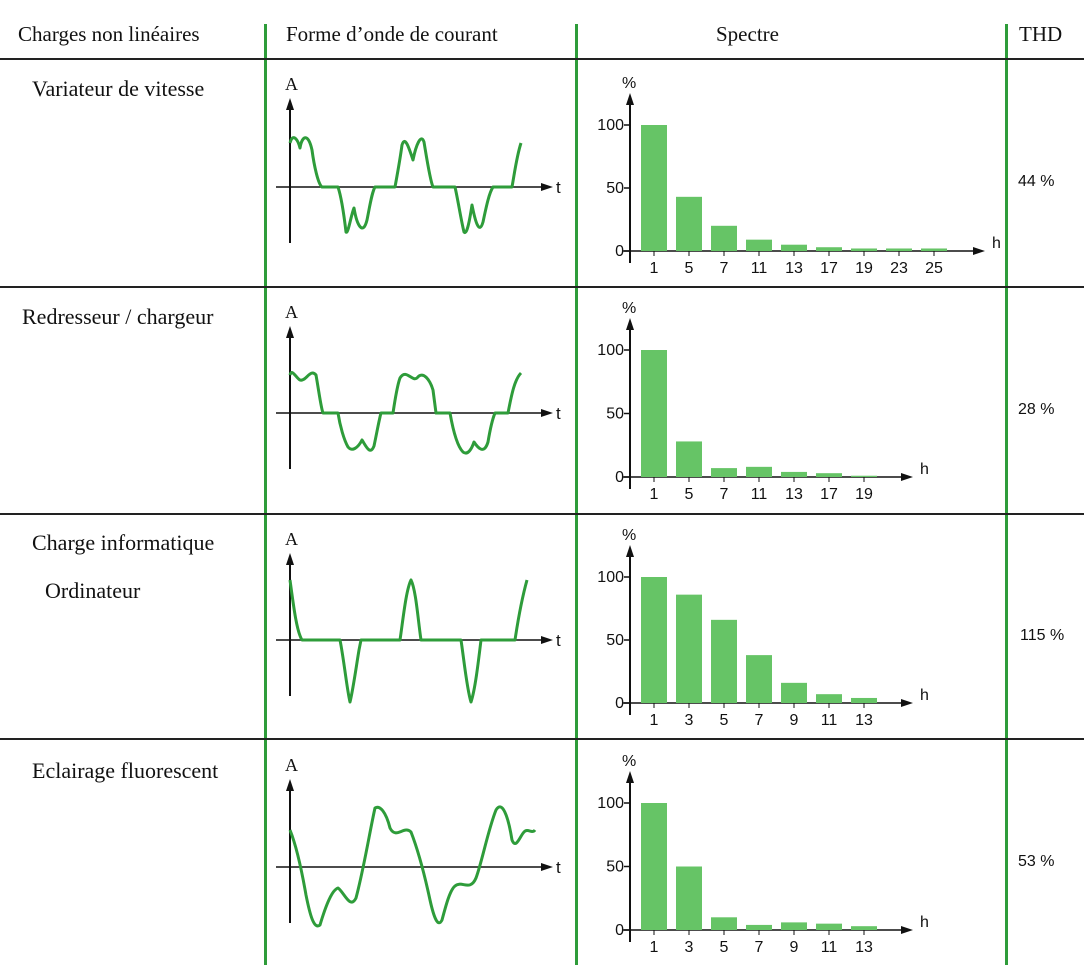  Describe the element at coordinates (899, 268) in the screenshot. I see `spectrum-x-tick-label: 23` at that location.